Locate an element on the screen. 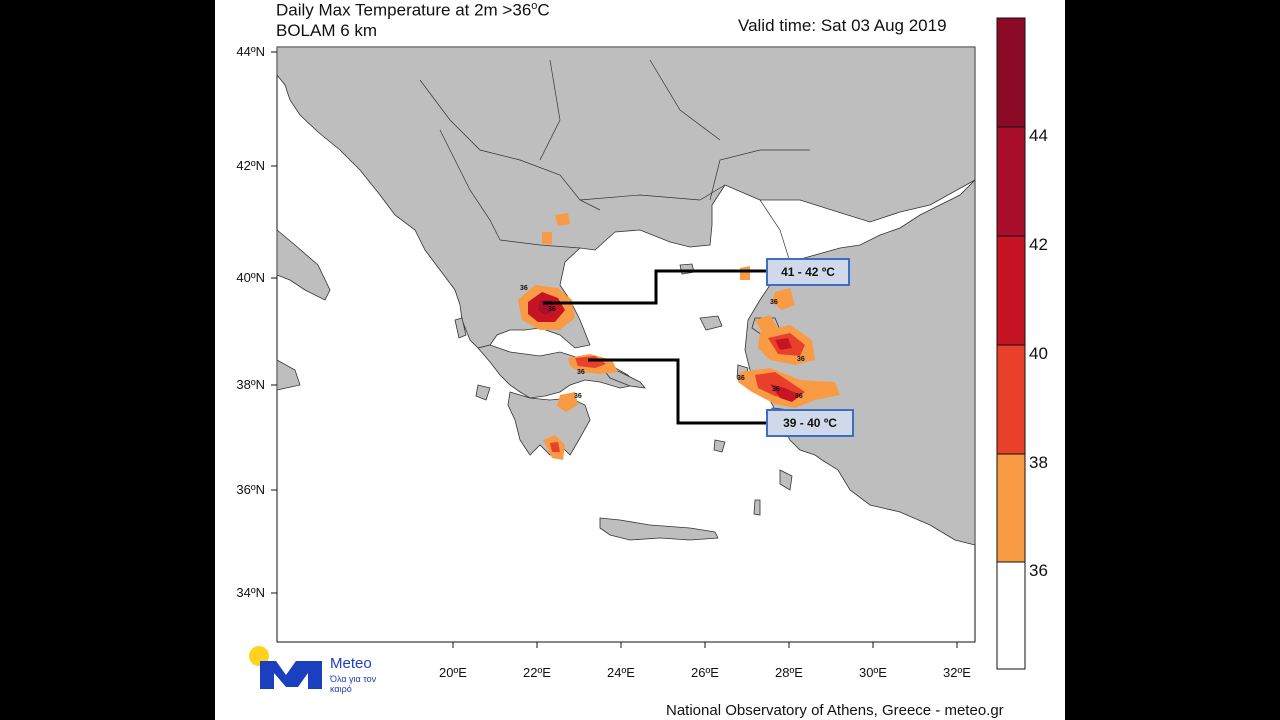 This screenshot has width=1280, height=720. lat-label: 38ºN is located at coordinates (250, 384).